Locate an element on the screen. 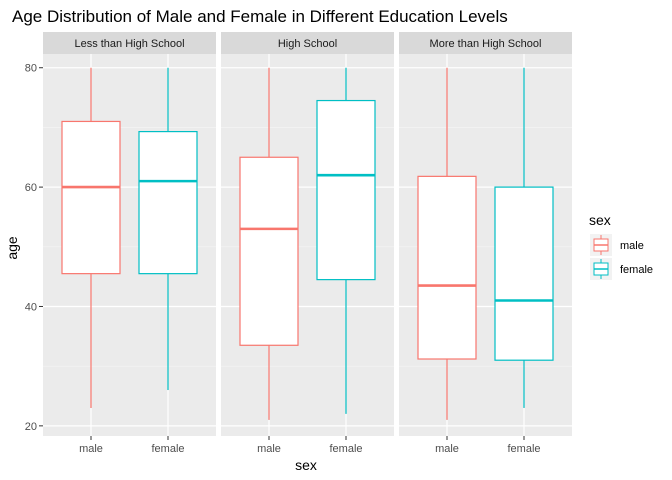 The image size is (672, 480). facet-strip-label: More than High School is located at coordinates (486, 44).